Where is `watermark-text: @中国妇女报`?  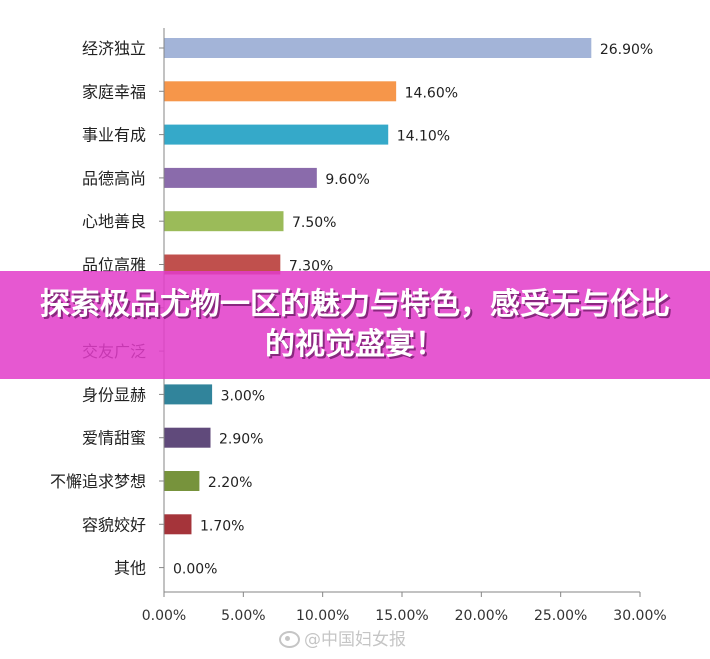 watermark-text: @中国妇女报 is located at coordinates (355, 639).